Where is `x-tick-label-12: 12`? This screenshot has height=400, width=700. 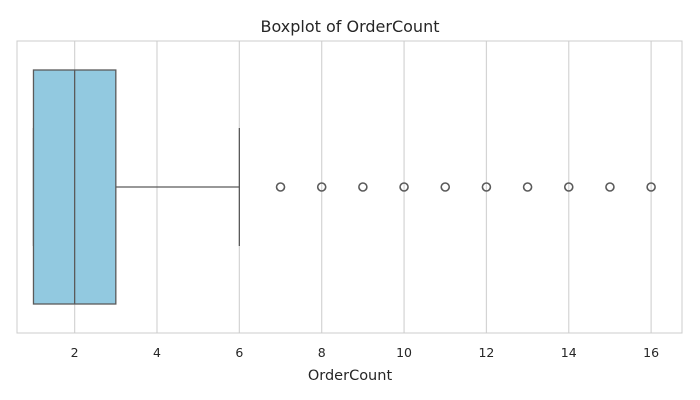 x-tick-label-12: 12 is located at coordinates (486, 352).